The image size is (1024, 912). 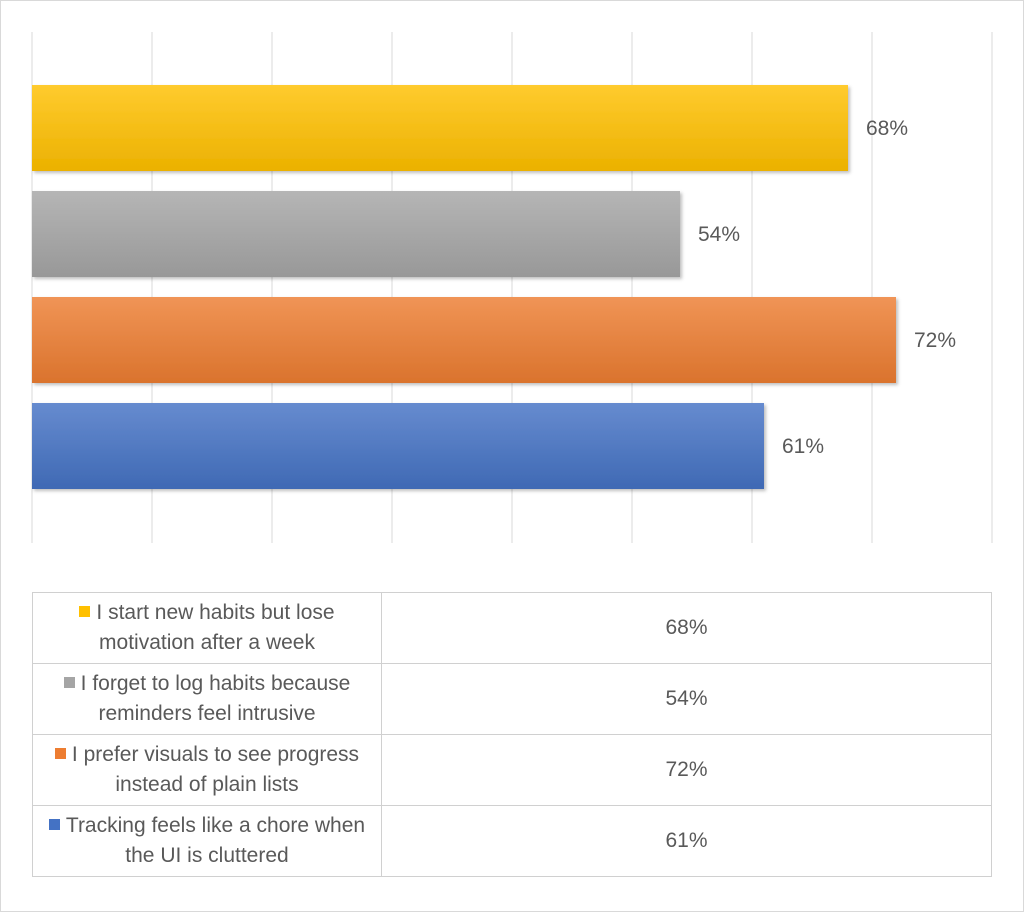 What do you see at coordinates (887, 128) in the screenshot?
I see `data-label: 68%` at bounding box center [887, 128].